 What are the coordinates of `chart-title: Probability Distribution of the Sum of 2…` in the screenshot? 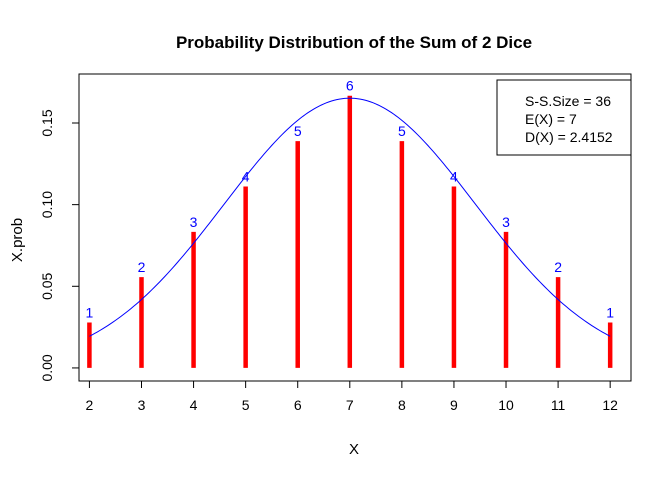 It's located at (354, 42).